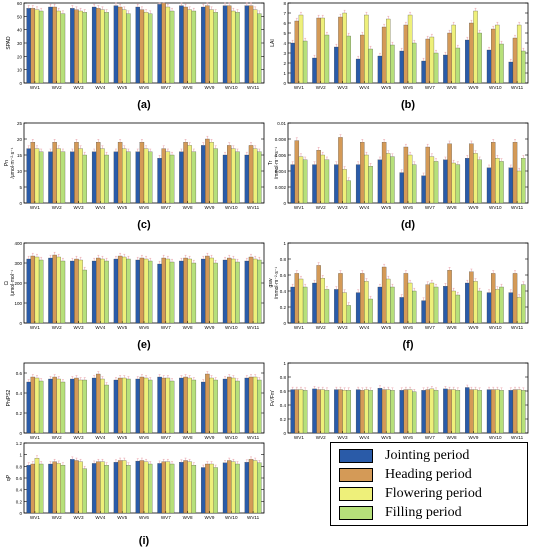  I want to click on bar-wv3-s3, so click(84, 179).